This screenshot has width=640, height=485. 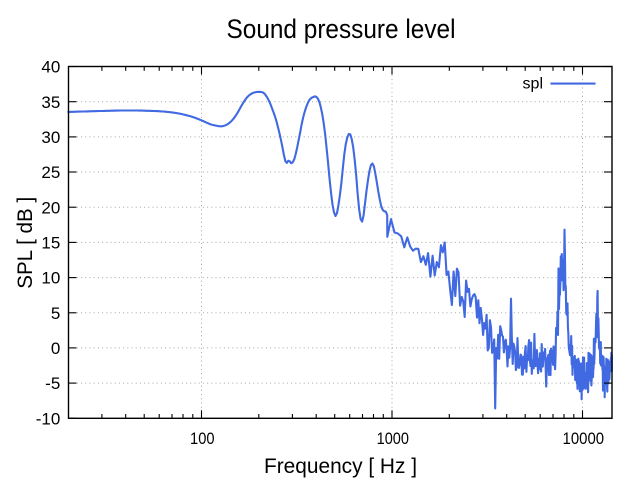 I want to click on svg-text: 100, so click(x=202, y=438).